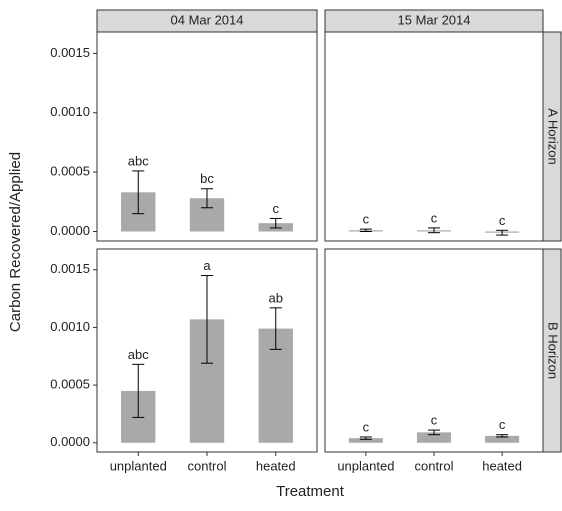 The image size is (562, 511). What do you see at coordinates (207, 19) in the screenshot?
I see `column-label: 04 Mar 2014` at bounding box center [207, 19].